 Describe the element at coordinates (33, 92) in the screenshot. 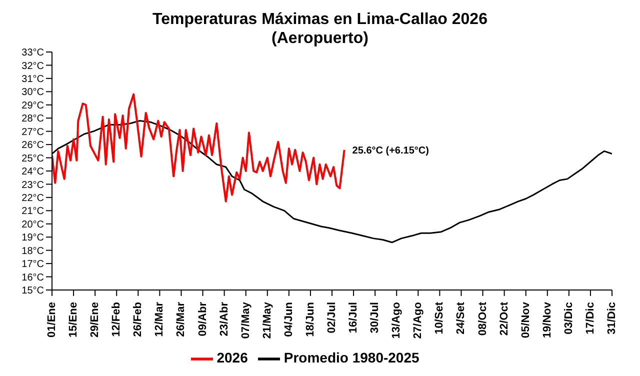

I see `y-tick-label: 30°C` at that location.